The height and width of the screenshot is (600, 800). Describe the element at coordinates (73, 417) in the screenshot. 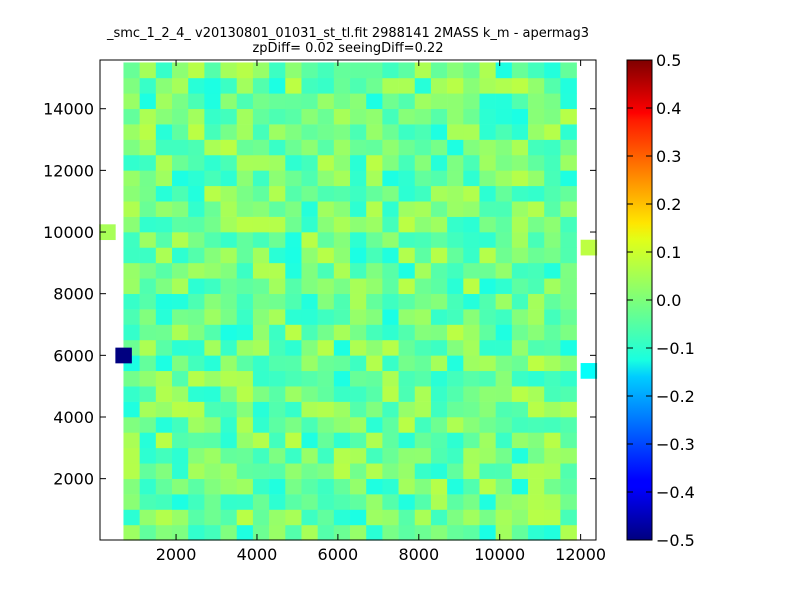

I see `y-tick-label: 4000` at that location.